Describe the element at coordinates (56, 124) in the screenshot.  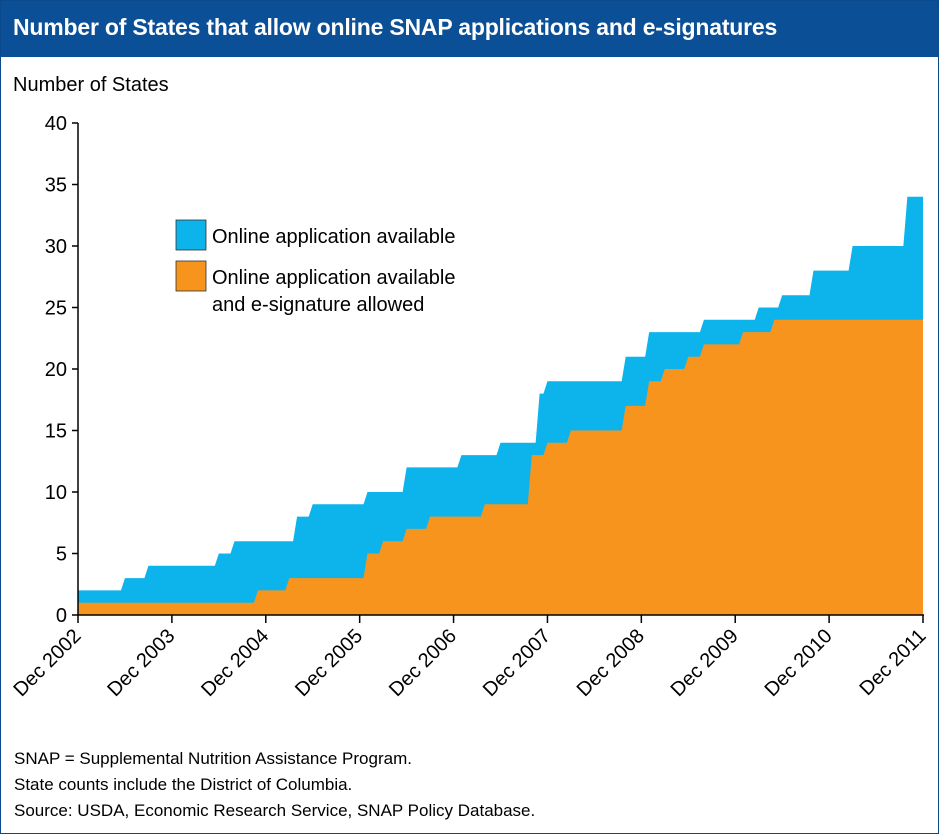
I see `y-tick-label: 40` at that location.